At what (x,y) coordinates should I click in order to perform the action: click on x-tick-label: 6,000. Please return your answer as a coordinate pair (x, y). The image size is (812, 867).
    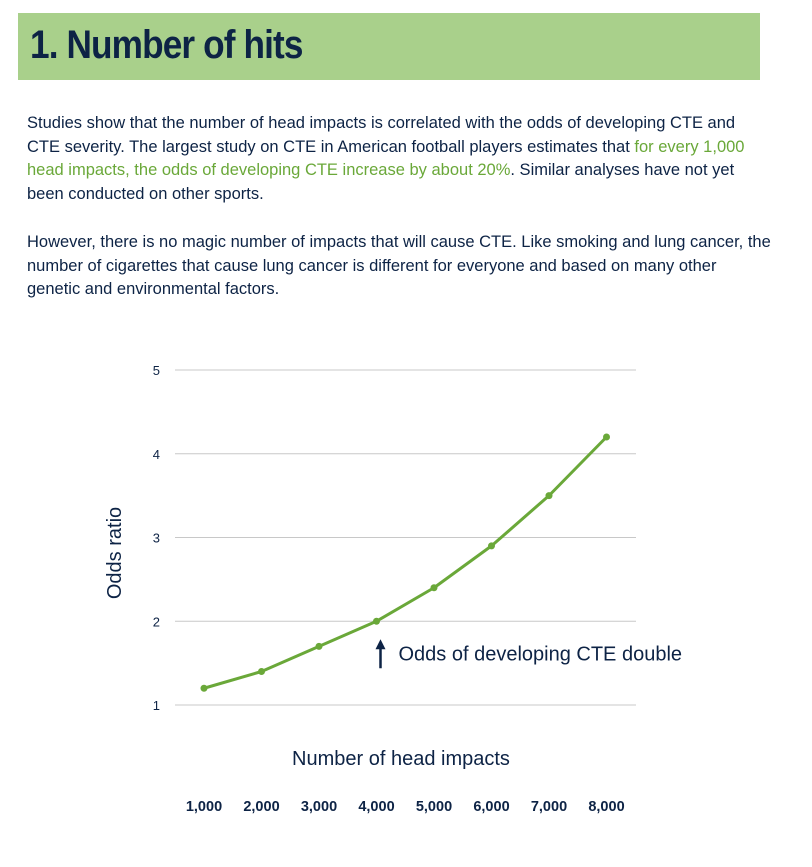
    Looking at the image, I should click on (491, 807).